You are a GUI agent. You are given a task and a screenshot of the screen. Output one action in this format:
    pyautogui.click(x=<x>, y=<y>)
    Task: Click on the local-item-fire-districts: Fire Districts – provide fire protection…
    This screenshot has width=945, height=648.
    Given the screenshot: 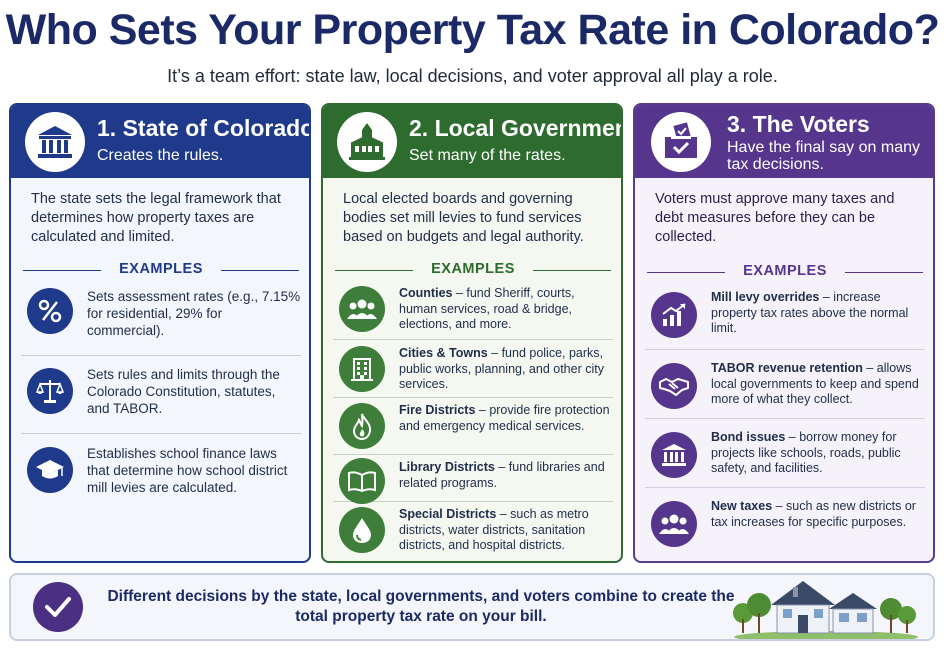 What is the action you would take?
    pyautogui.click(x=473, y=429)
    